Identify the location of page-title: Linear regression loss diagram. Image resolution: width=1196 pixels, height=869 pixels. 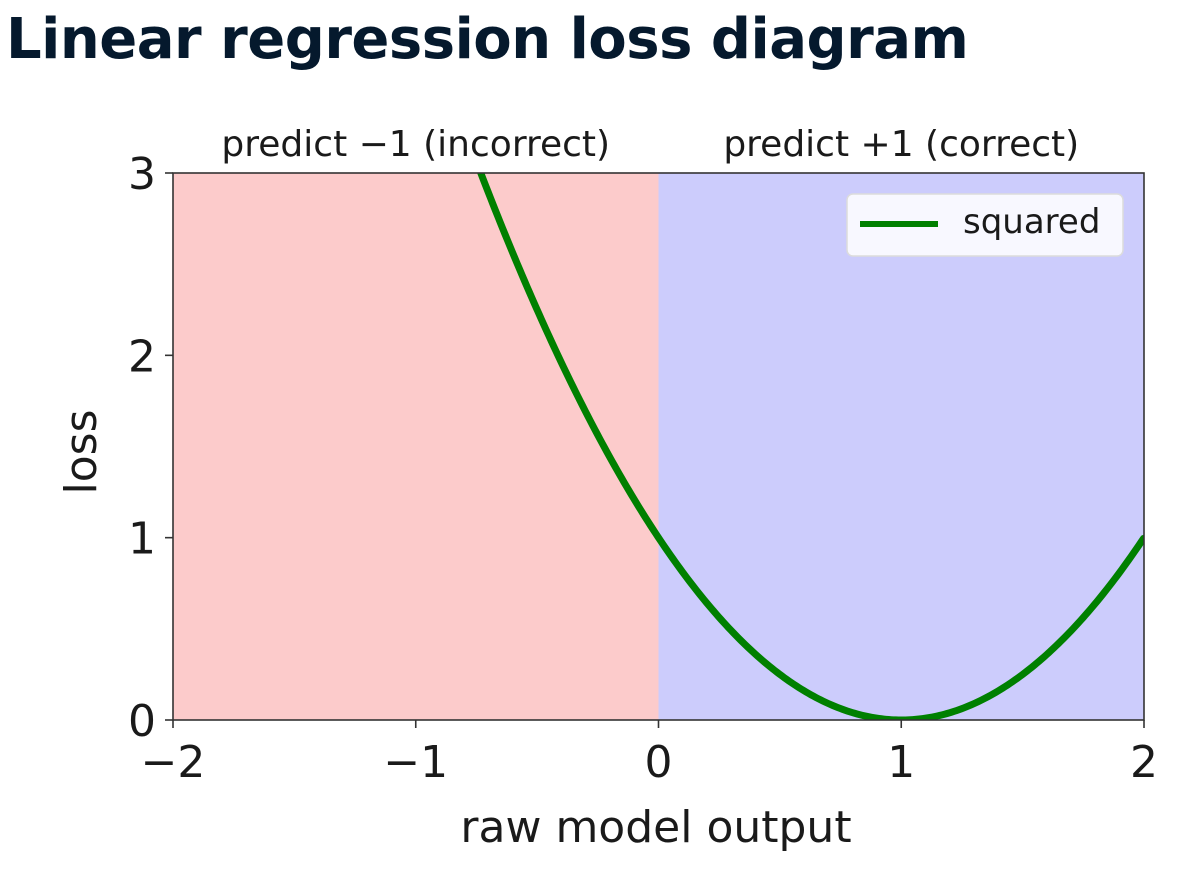
(487, 39).